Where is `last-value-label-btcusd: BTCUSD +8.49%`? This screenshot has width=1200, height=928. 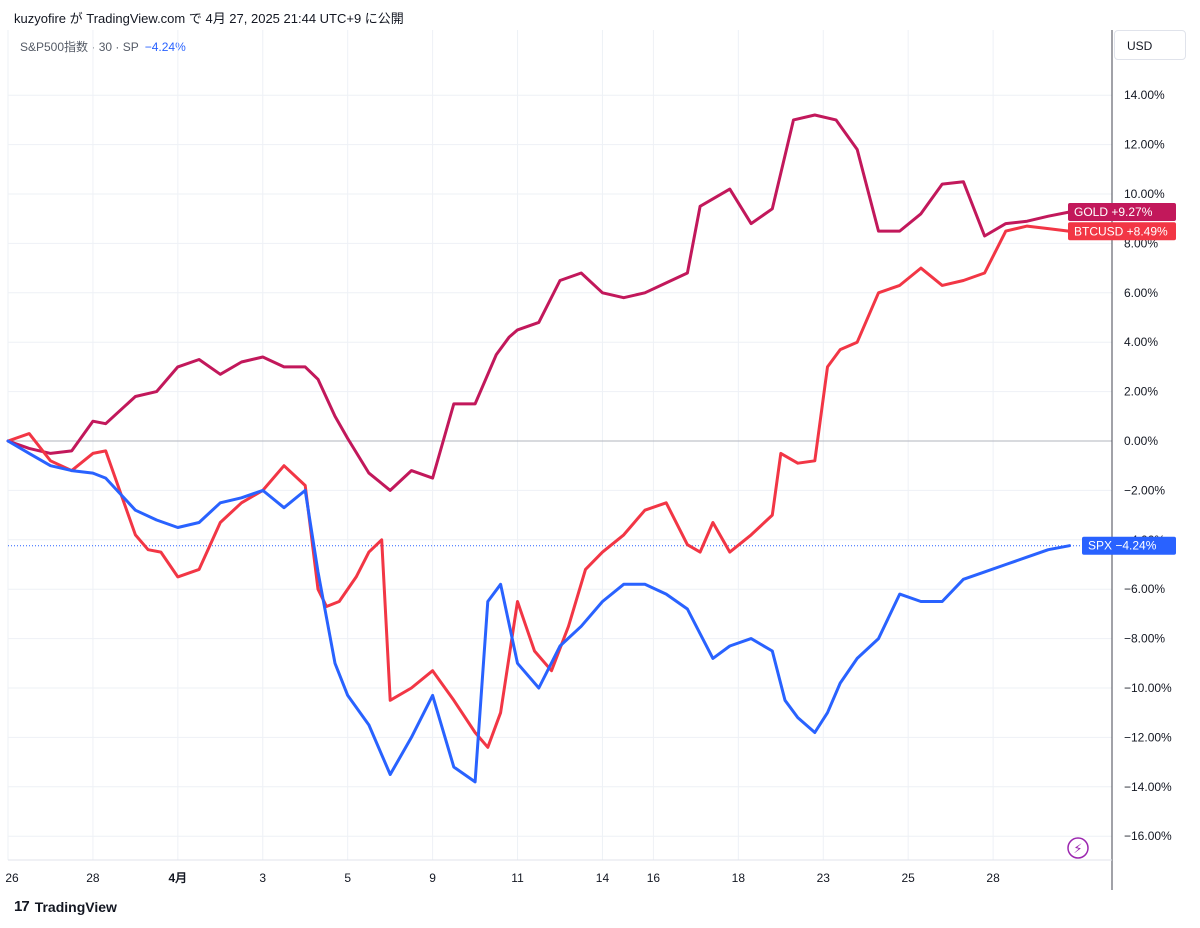
last-value-label-btcusd: BTCUSD +8.49% is located at coordinates (1121, 231).